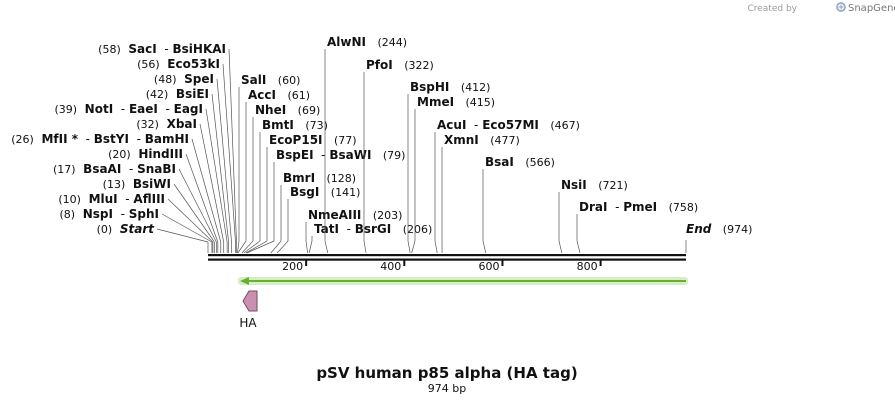 This screenshot has width=895, height=404. I want to click on site-xbai: (32) XbaI, so click(180, 185).